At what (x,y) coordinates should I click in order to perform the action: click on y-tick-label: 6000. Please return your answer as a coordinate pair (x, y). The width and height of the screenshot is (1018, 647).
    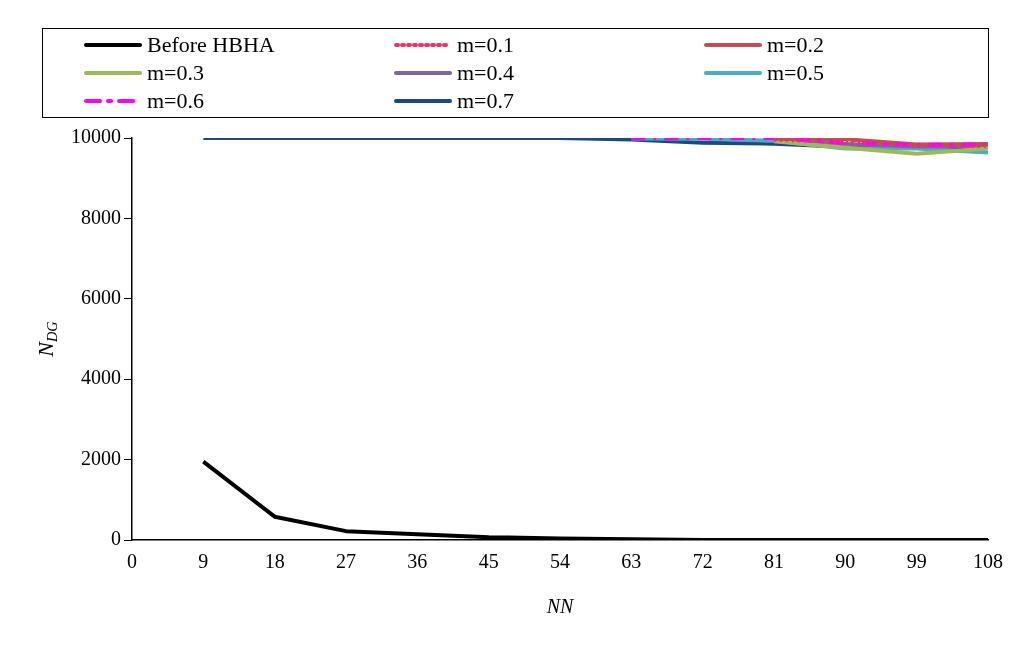
    Looking at the image, I should click on (101, 297).